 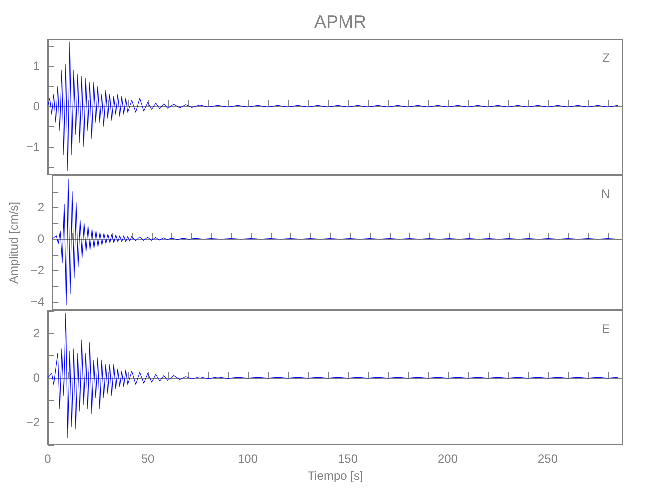 I want to click on x-tick-label: 150, so click(x=348, y=459).